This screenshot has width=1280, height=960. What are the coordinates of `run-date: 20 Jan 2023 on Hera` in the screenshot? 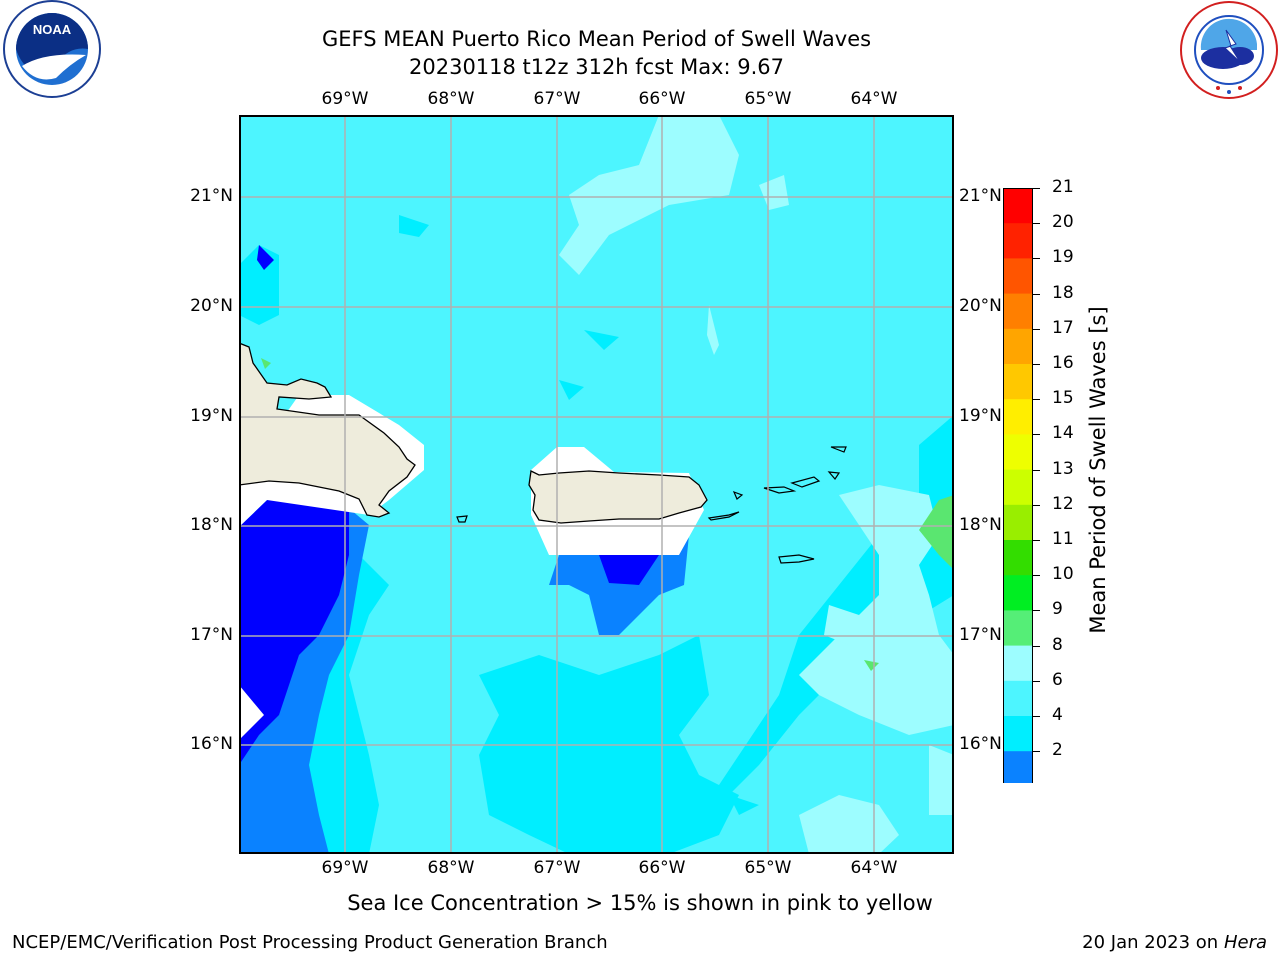 It's located at (1174, 942).